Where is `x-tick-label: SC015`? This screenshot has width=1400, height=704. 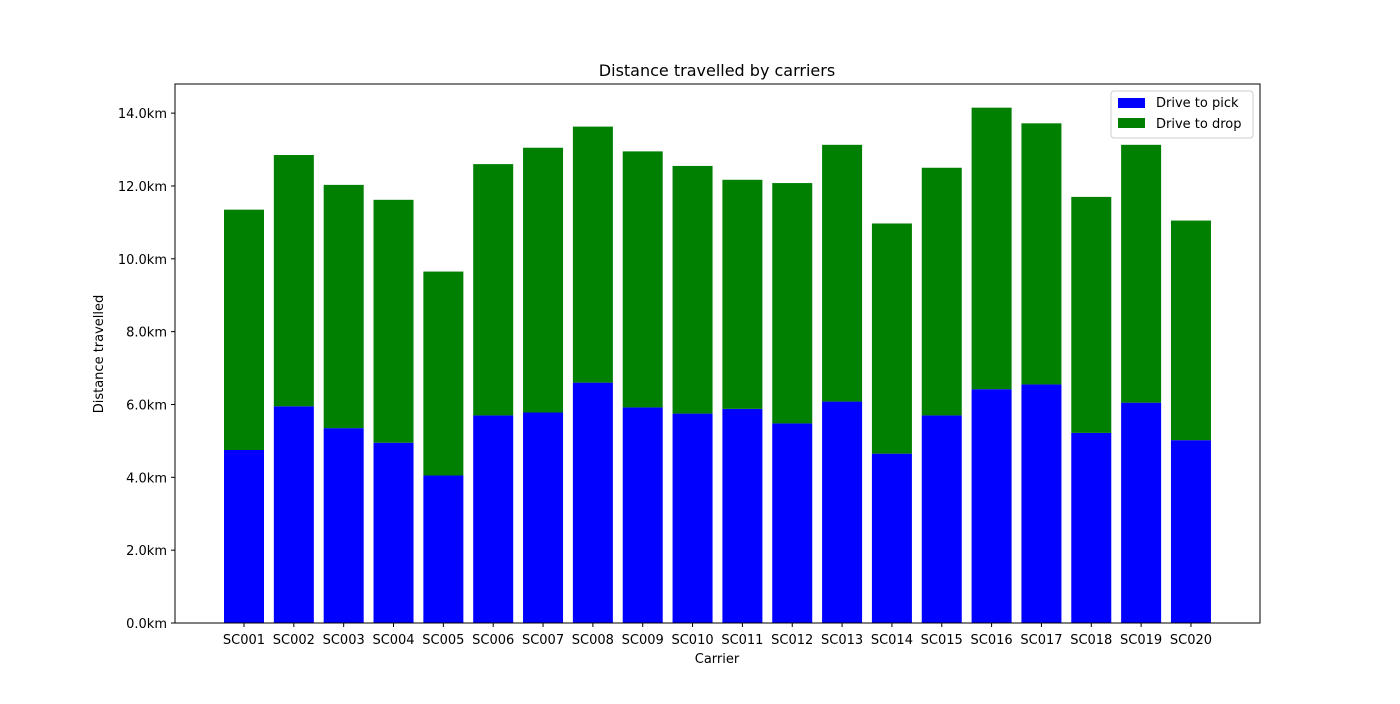
x-tick-label: SC015 is located at coordinates (942, 640).